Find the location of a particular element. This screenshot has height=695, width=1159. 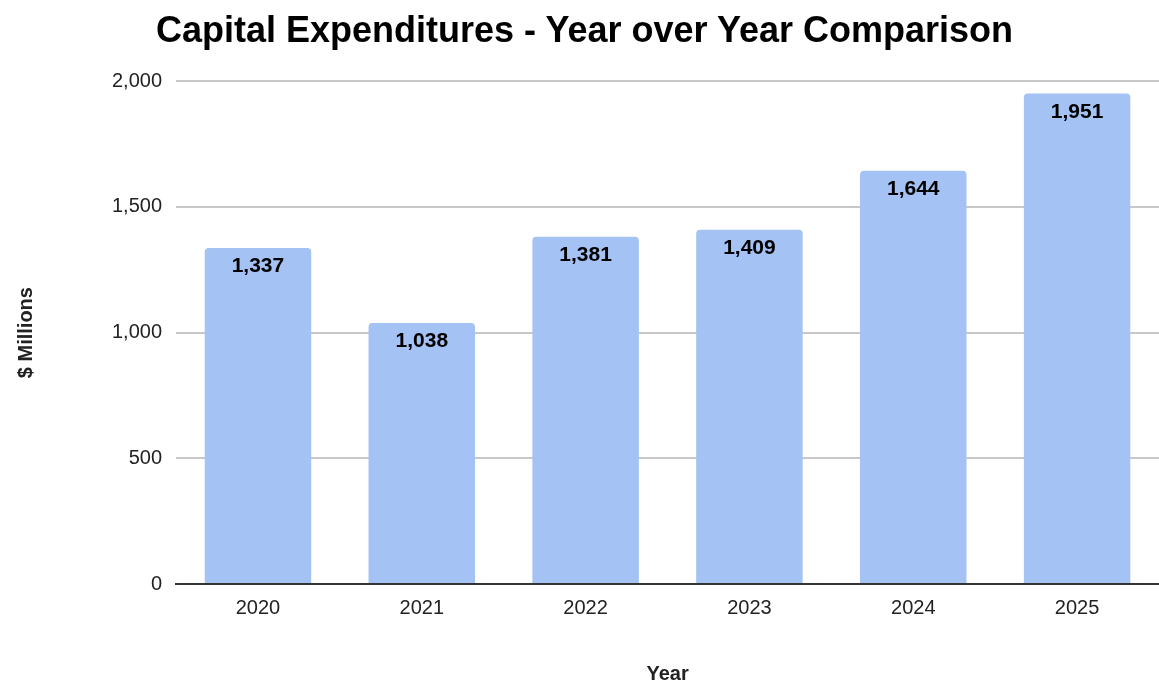

data-label: 1,337 is located at coordinates (258, 265).